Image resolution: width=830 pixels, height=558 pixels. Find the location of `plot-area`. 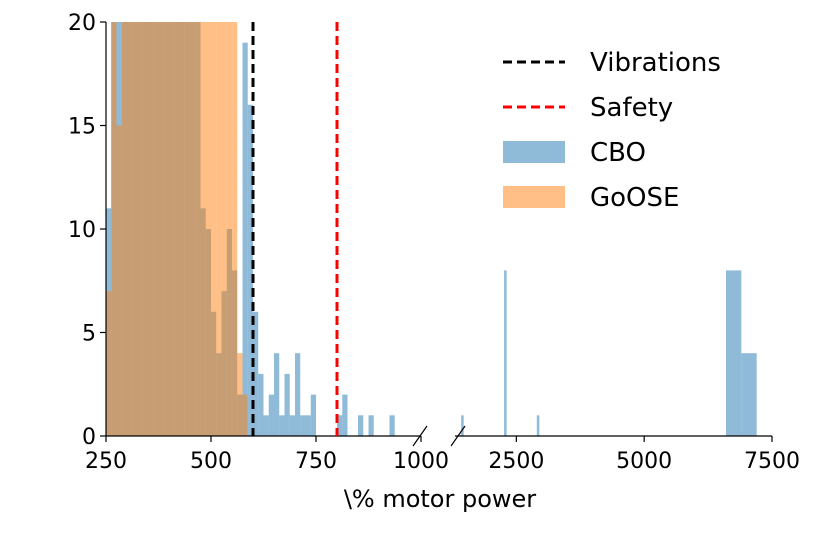

plot-area is located at coordinates (609, 353).